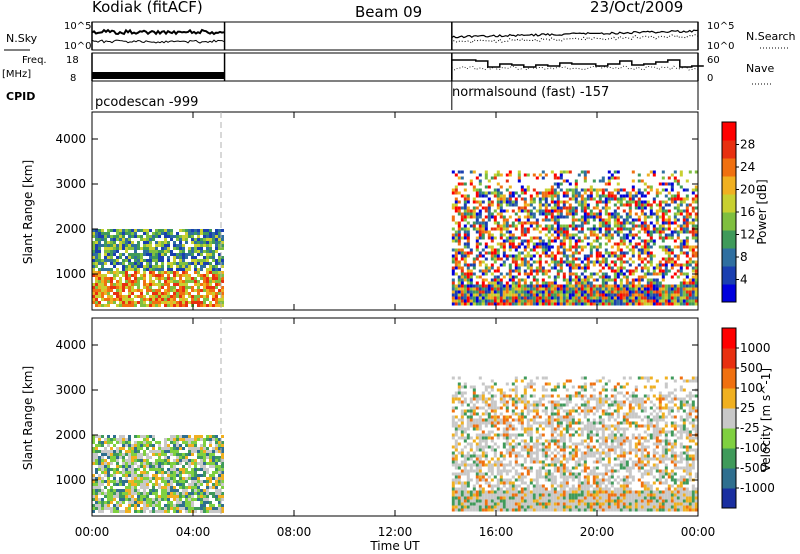  What do you see at coordinates (388, 12) in the screenshot?
I see `beam-title: Beam 09` at bounding box center [388, 12].